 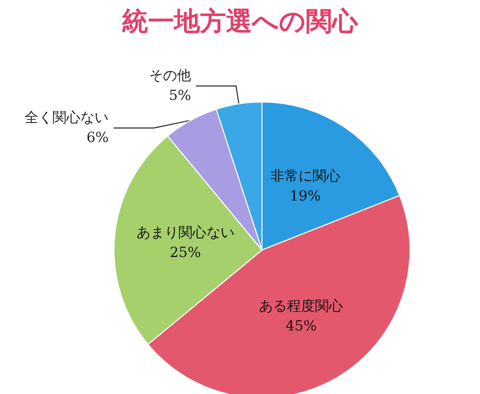 I want to click on slice-label: ある程度関心, so click(x=301, y=306).